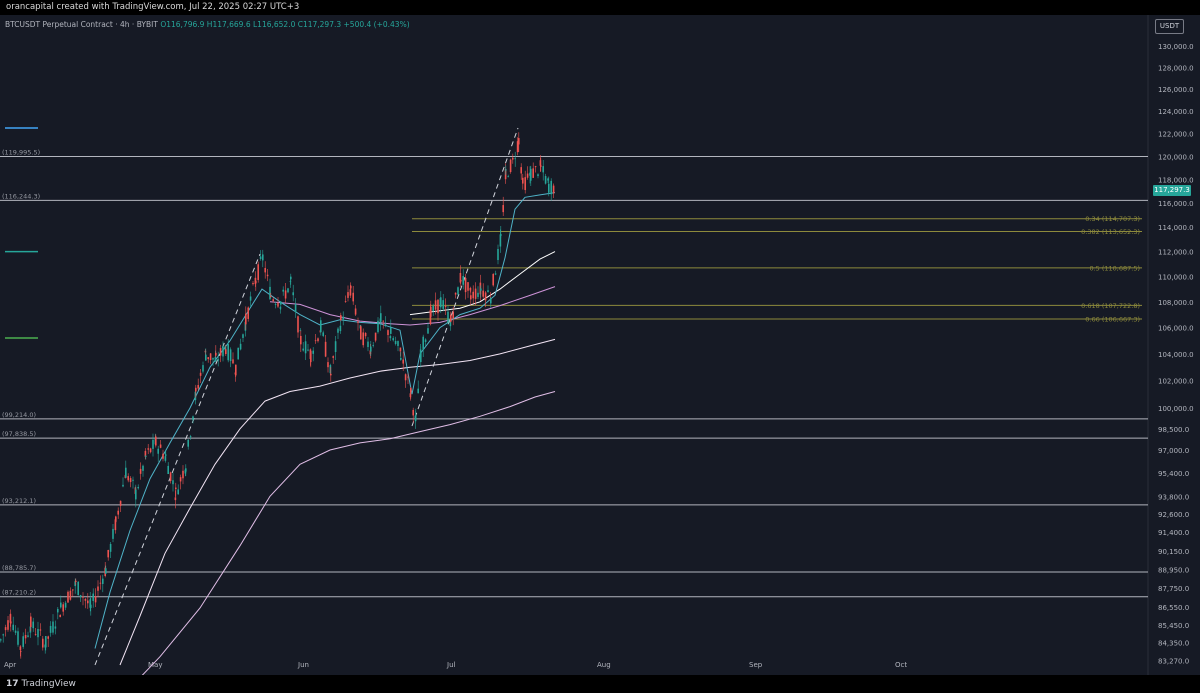 Image resolution: width=1200 pixels, height=693 pixels. What do you see at coordinates (1169, 26) in the screenshot?
I see `currency-button: USDT` at bounding box center [1169, 26].